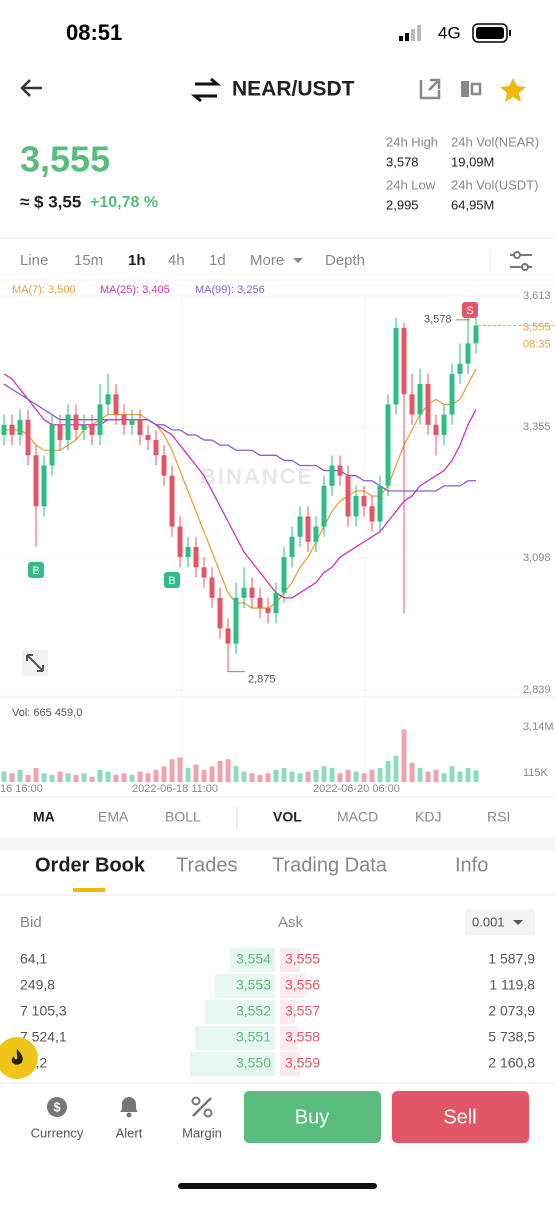  I want to click on interval-tab: 1h, so click(137, 260).